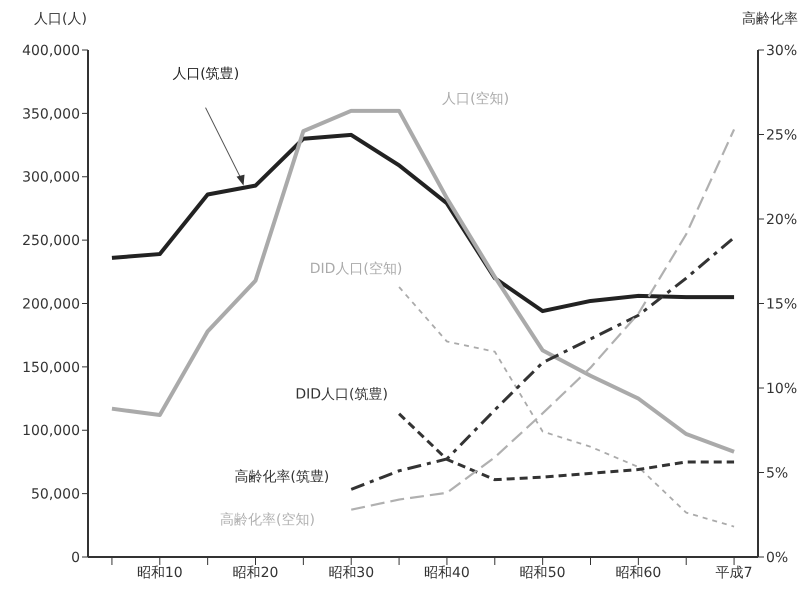 The width and height of the screenshot is (800, 591). Describe the element at coordinates (782, 388) in the screenshot. I see `y2-tick-label: 10%` at that location.